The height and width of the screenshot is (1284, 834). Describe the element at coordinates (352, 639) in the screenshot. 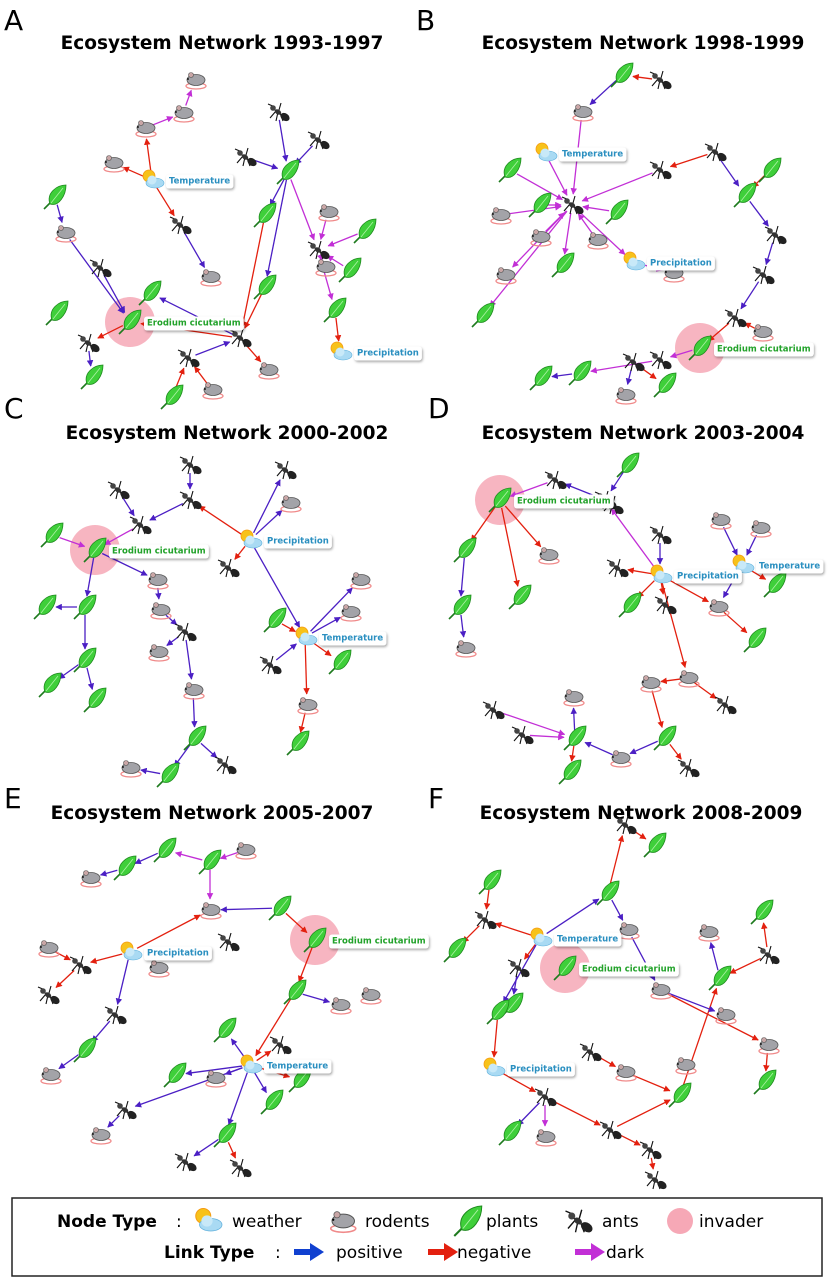

I see `node-label: Temperature` at that location.